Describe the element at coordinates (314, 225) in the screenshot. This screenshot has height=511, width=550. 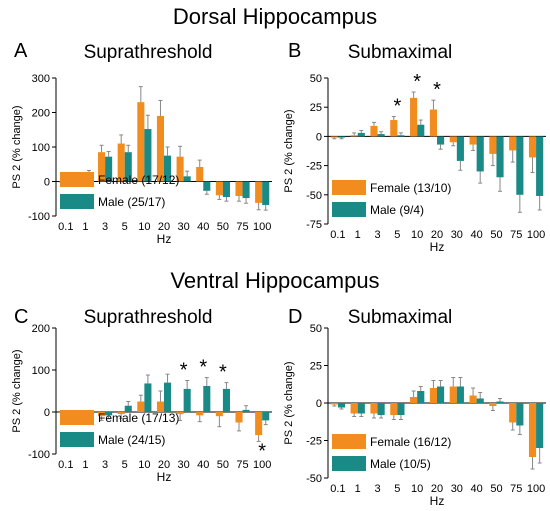
I see `y-tick-label: -75` at that location.